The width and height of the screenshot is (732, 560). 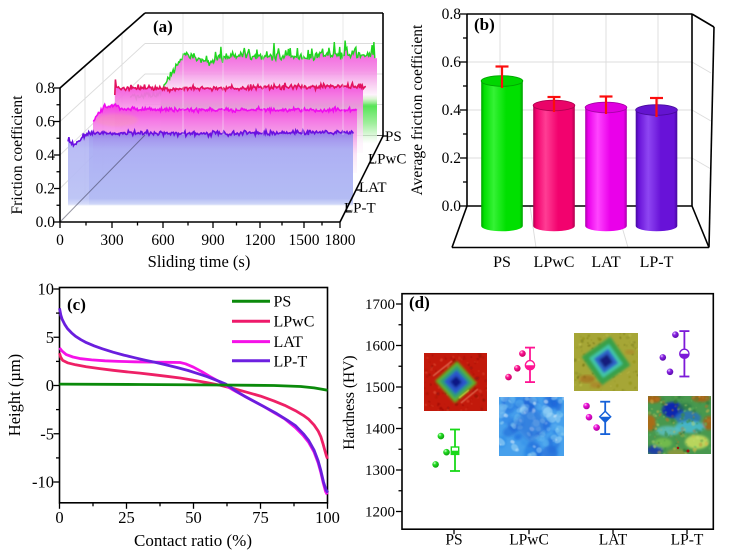 What do you see at coordinates (340, 240) in the screenshot?
I see `svg-text: 1800` at bounding box center [340, 240].